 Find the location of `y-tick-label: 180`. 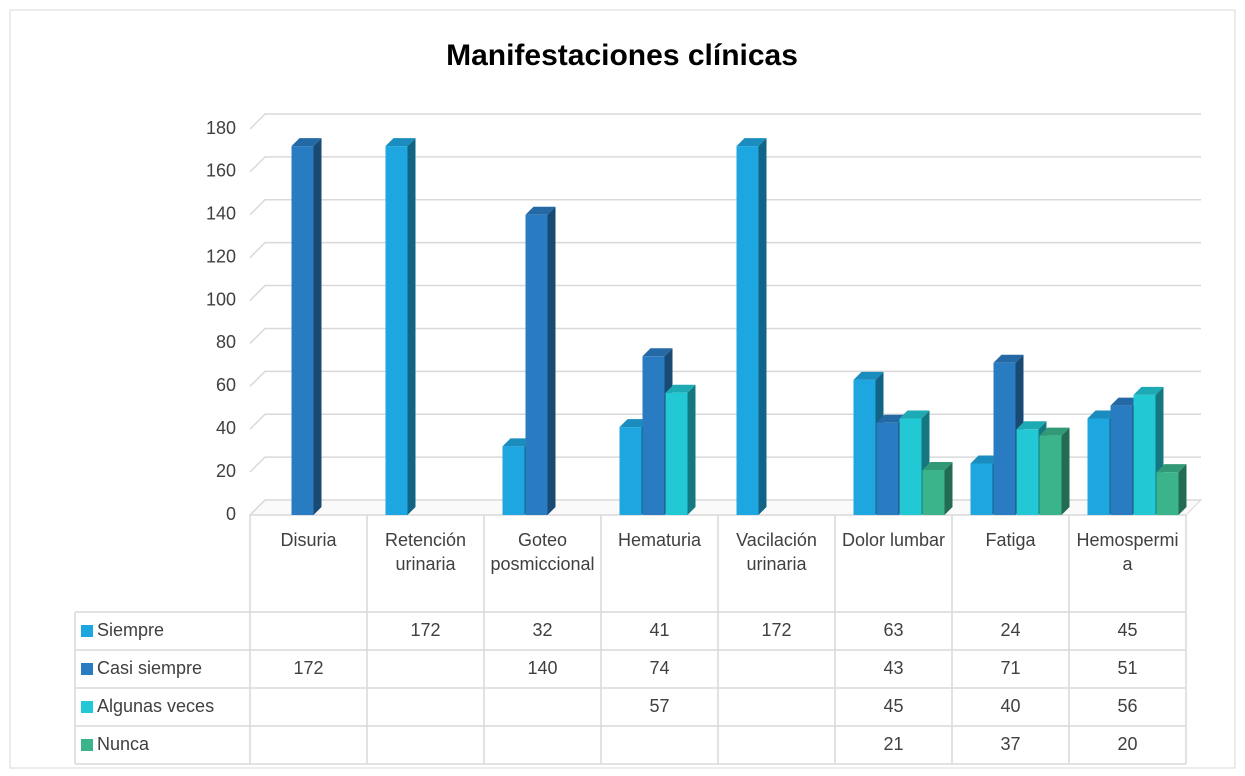

y-tick-label: 180 is located at coordinates (221, 128).